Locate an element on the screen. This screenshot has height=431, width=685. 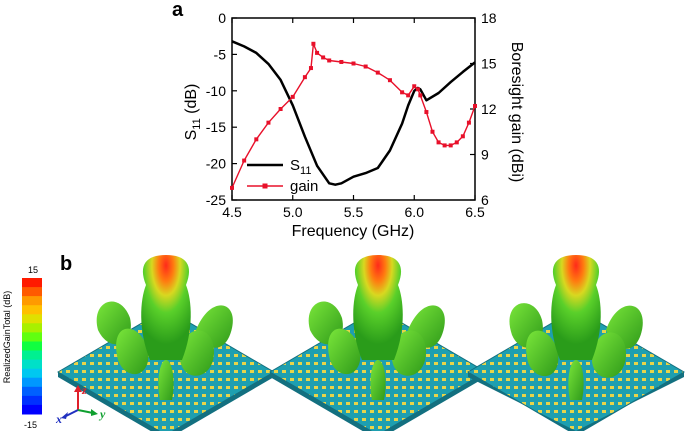
x-tick-label-0: 4.5 is located at coordinates (232, 212).